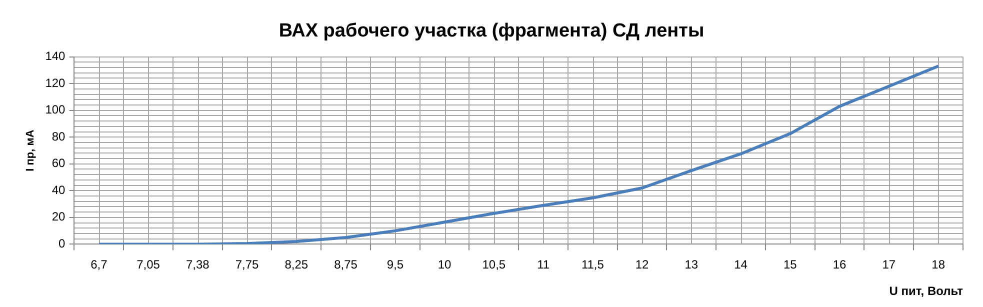 This screenshot has height=307, width=983. I want to click on x-tick-label: 15, so click(791, 265).